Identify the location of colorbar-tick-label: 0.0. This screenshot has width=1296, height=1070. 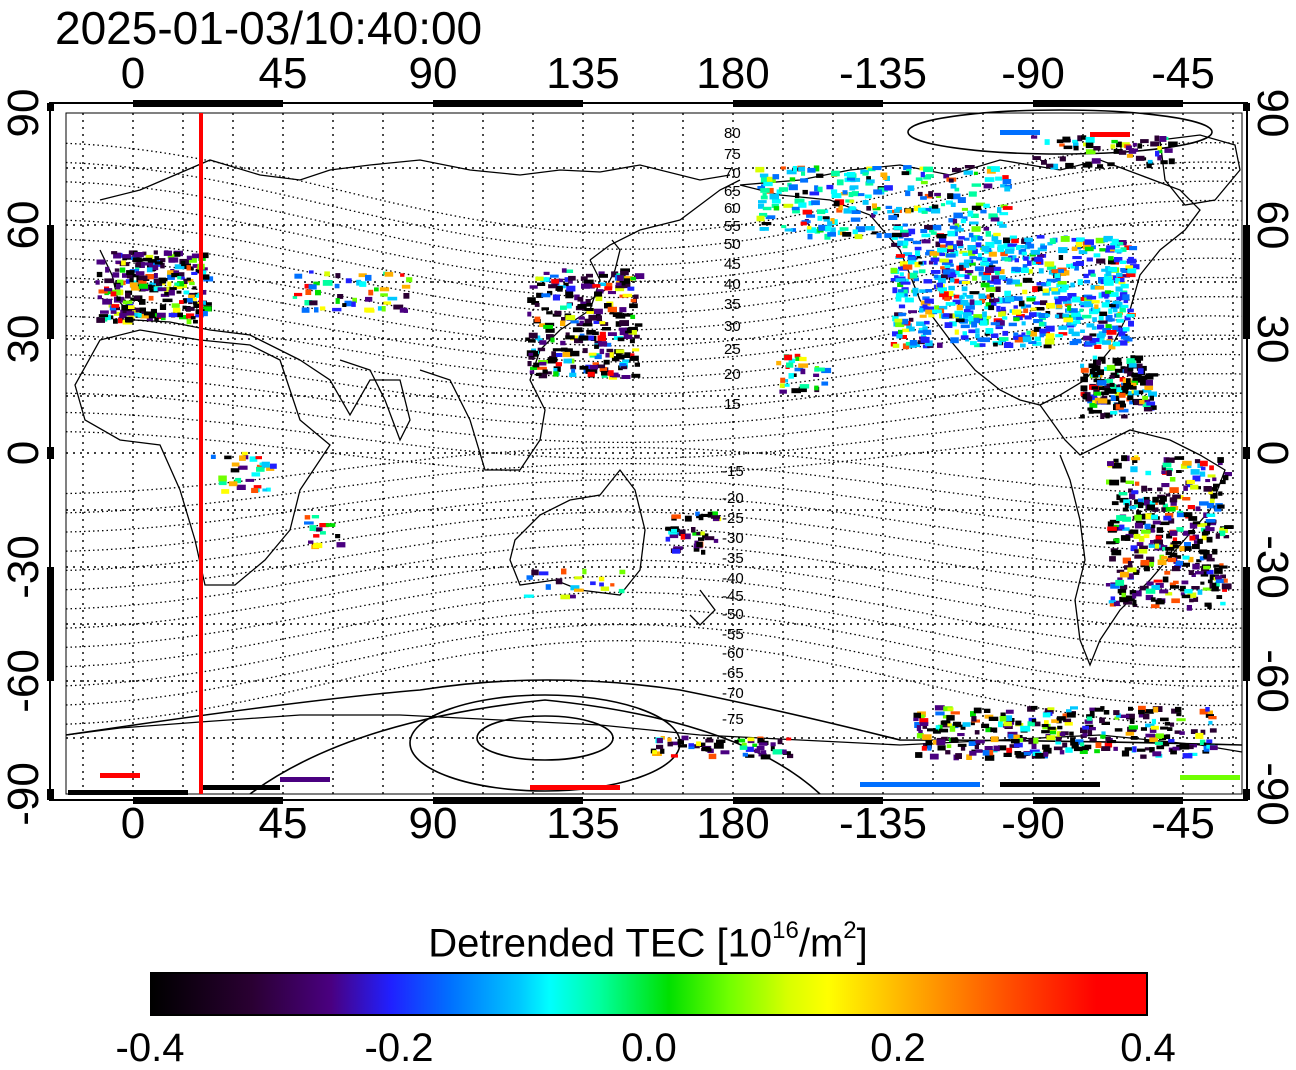
(649, 1048).